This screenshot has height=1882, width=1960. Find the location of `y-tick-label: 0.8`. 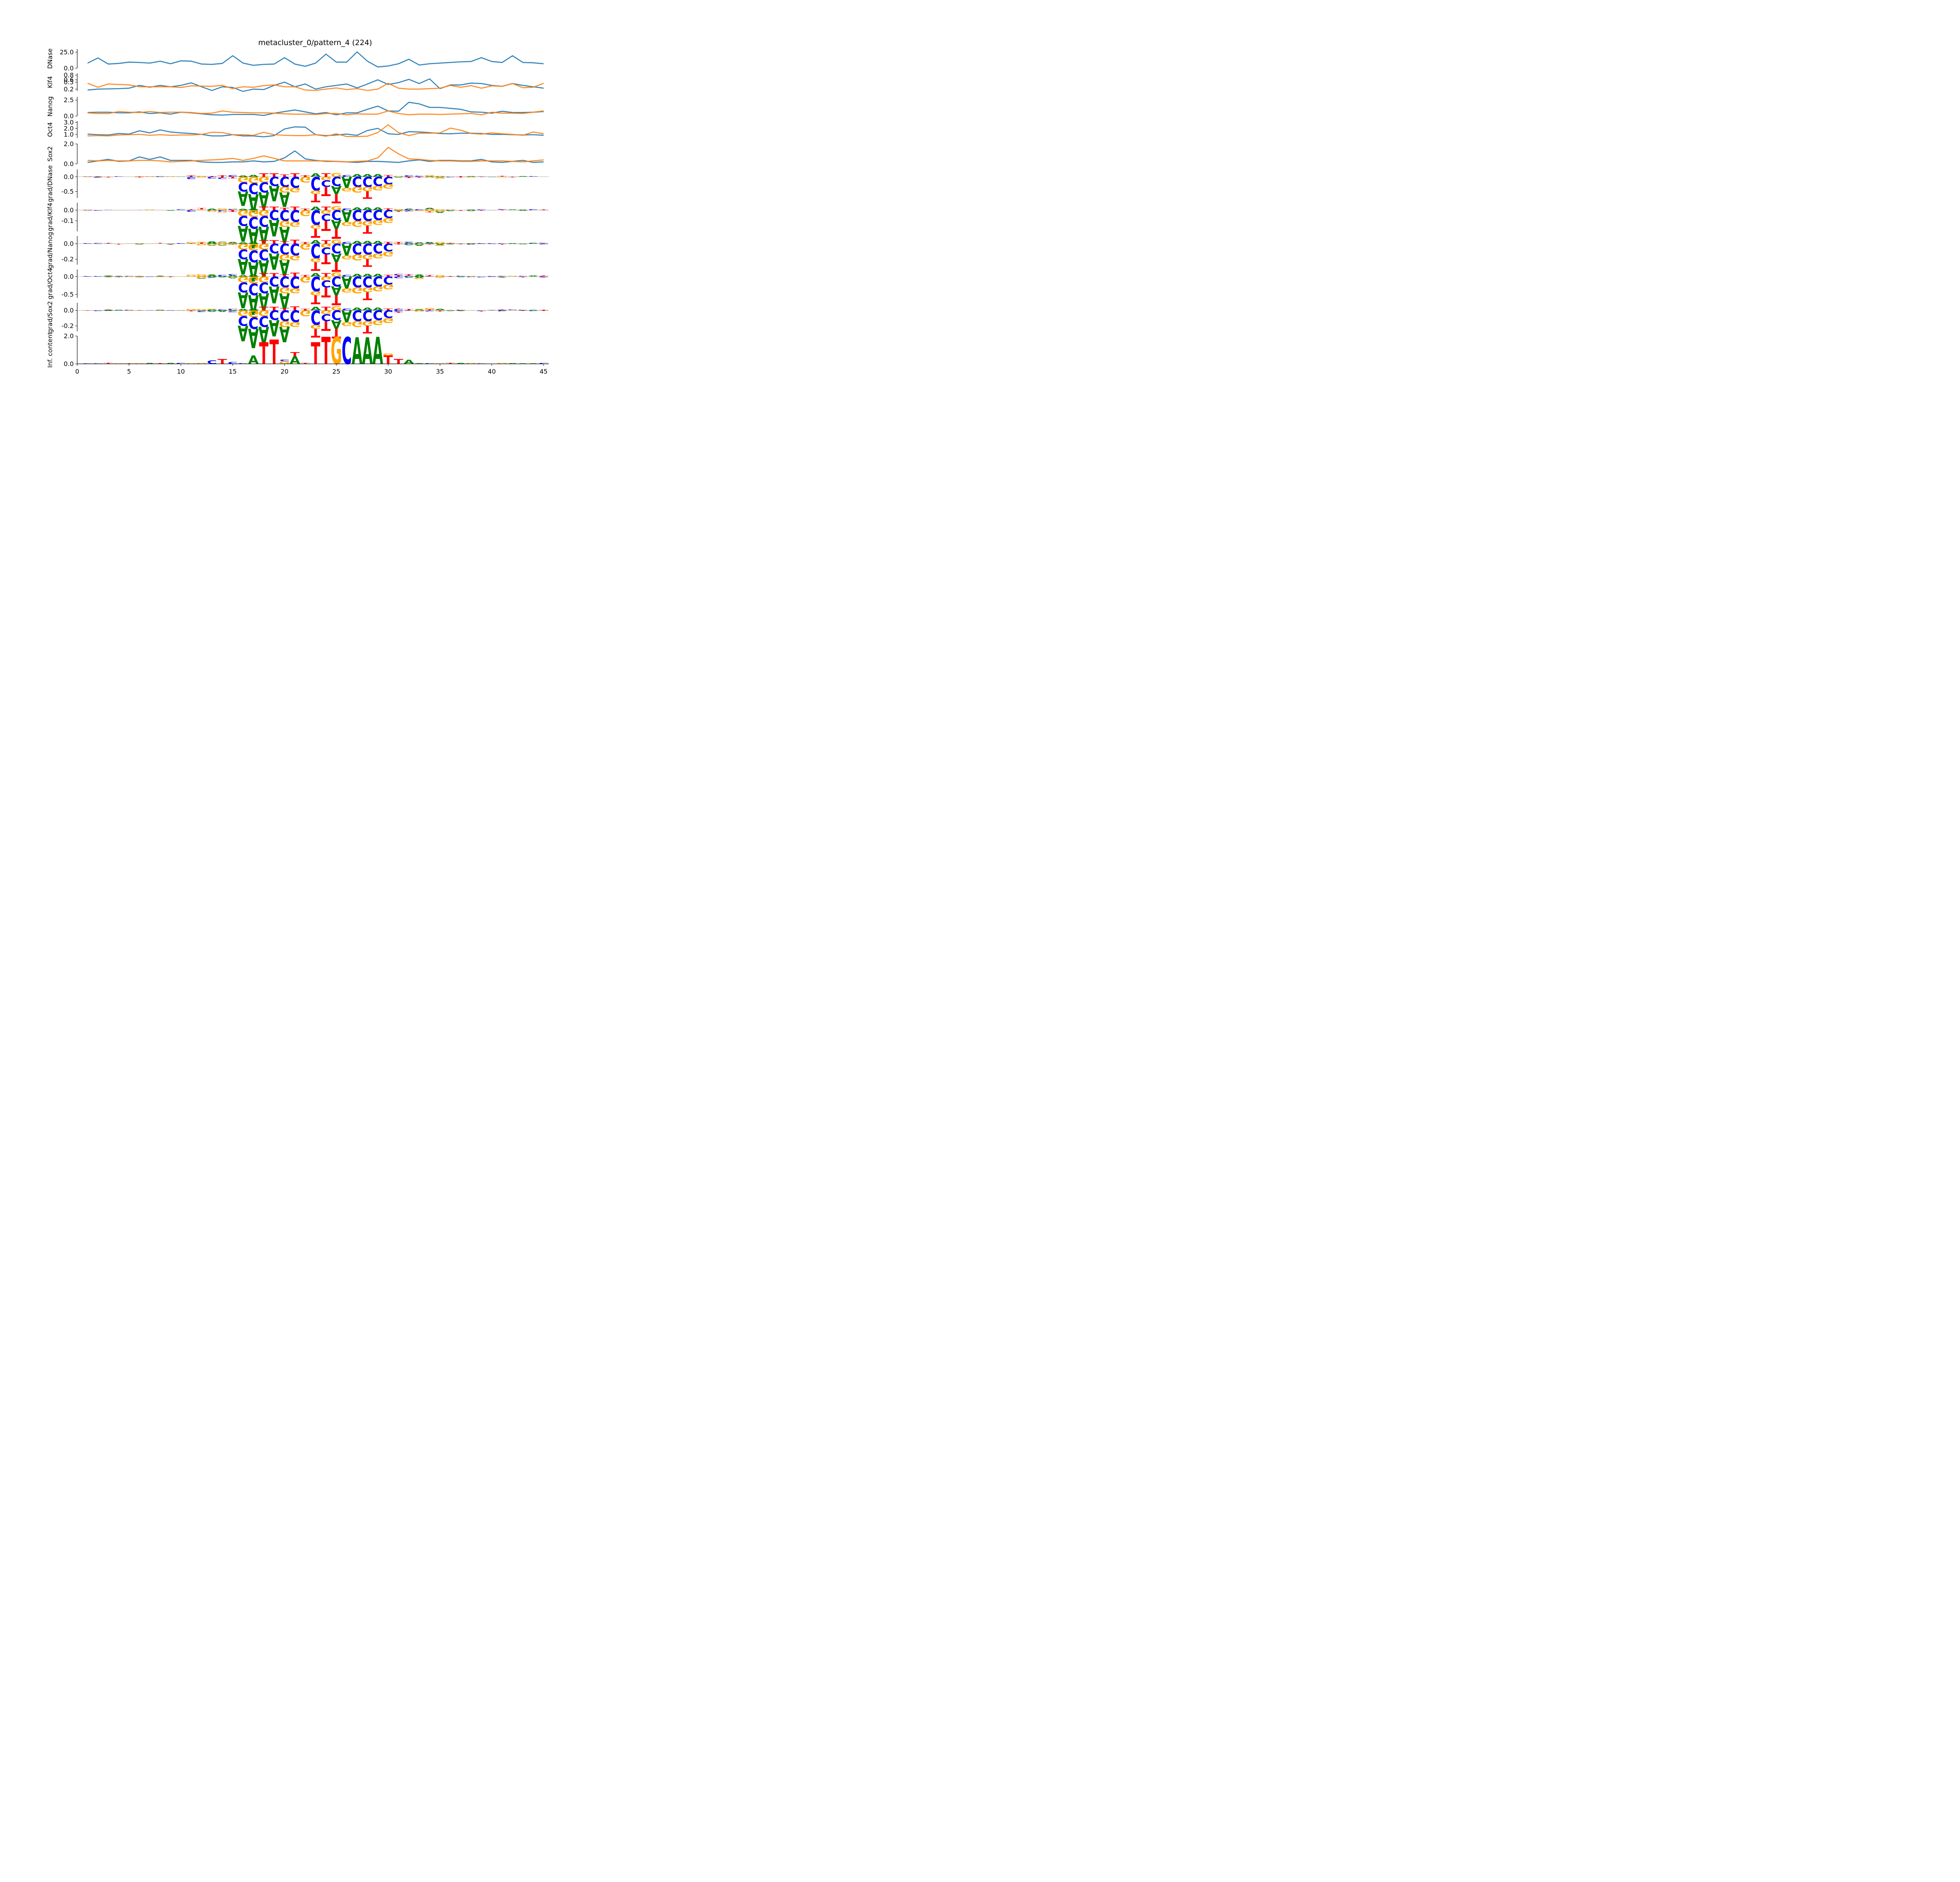

y-tick-label: 0.8 is located at coordinates (69, 75).